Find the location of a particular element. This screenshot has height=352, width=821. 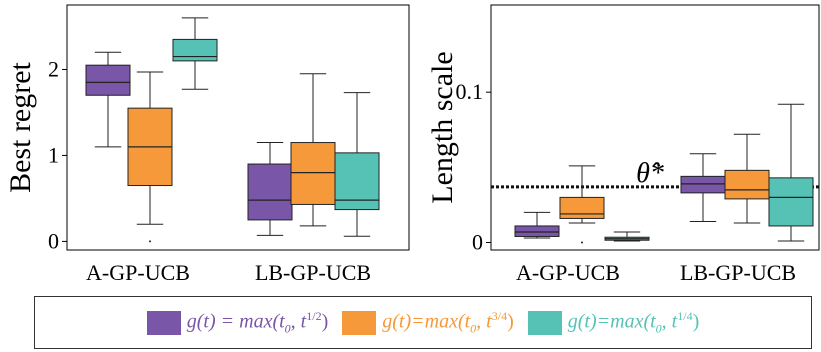

legend-label: g(t)=max(t0, t1/4) is located at coordinates (633, 322).